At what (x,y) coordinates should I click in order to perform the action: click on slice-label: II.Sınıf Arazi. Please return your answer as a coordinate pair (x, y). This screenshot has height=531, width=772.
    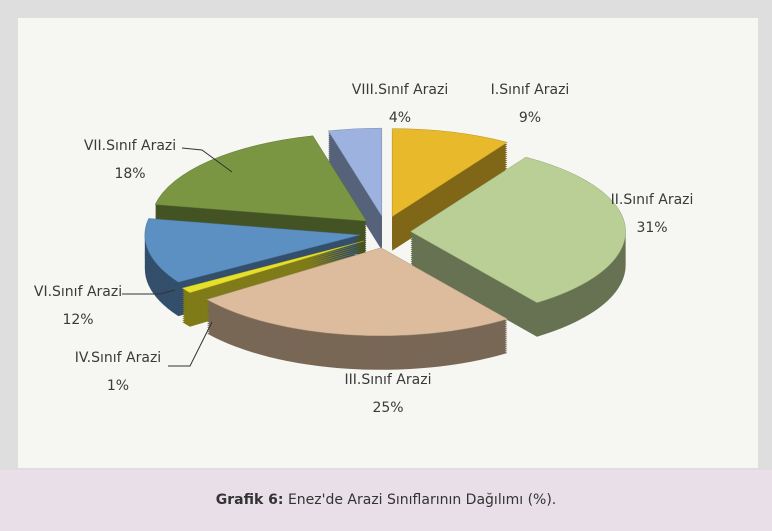
    Looking at the image, I should click on (652, 200).